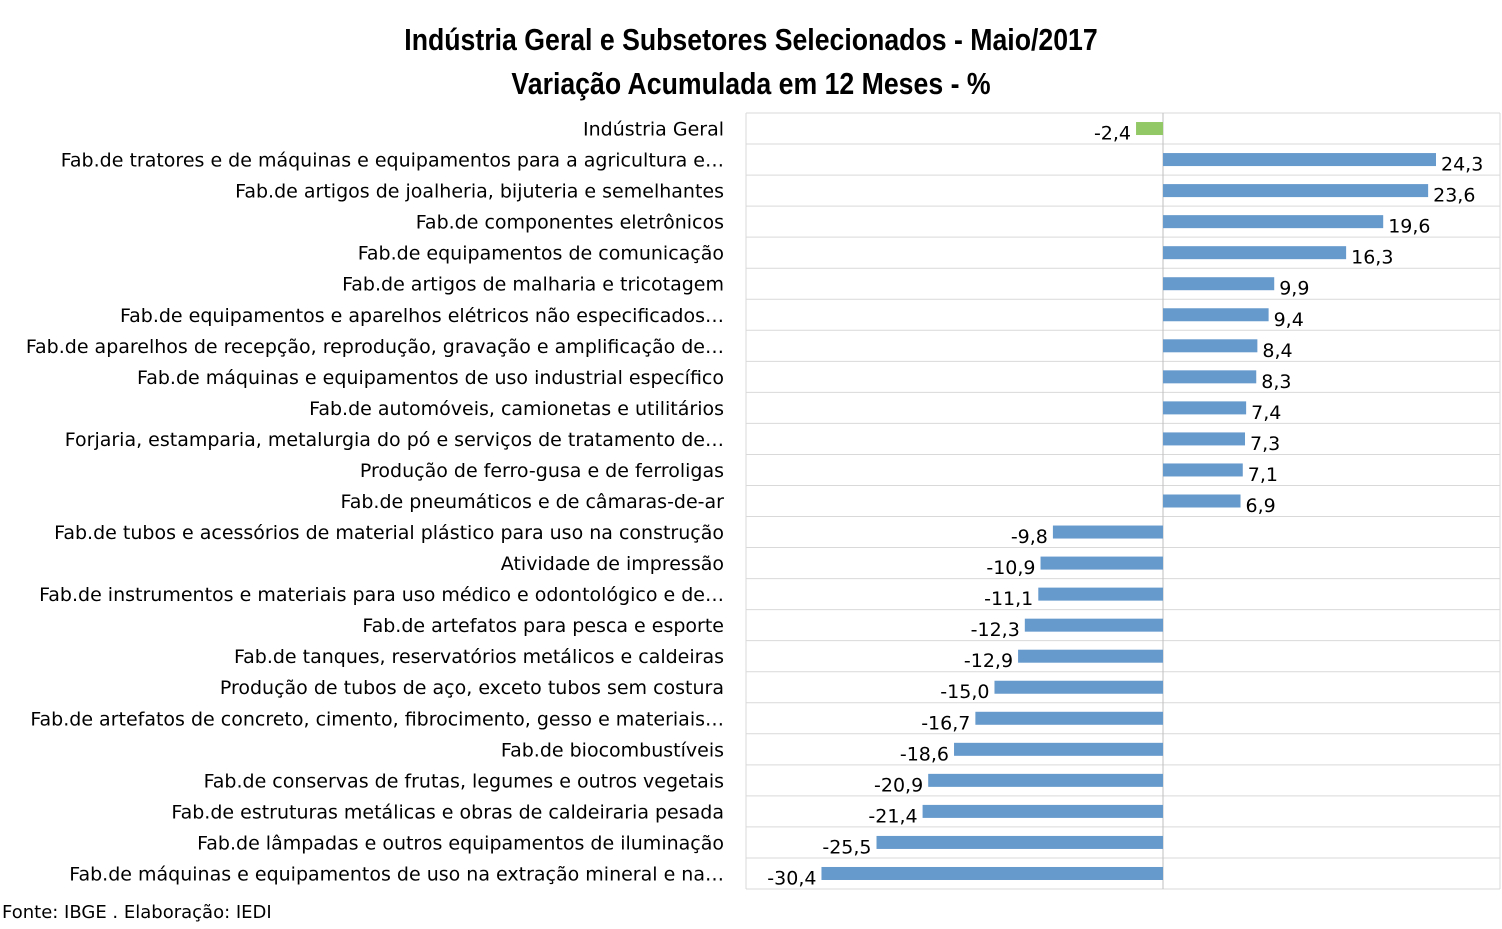 The width and height of the screenshot is (1502, 929). What do you see at coordinates (1462, 165) in the screenshot?
I see `data-label: 24,3` at bounding box center [1462, 165].